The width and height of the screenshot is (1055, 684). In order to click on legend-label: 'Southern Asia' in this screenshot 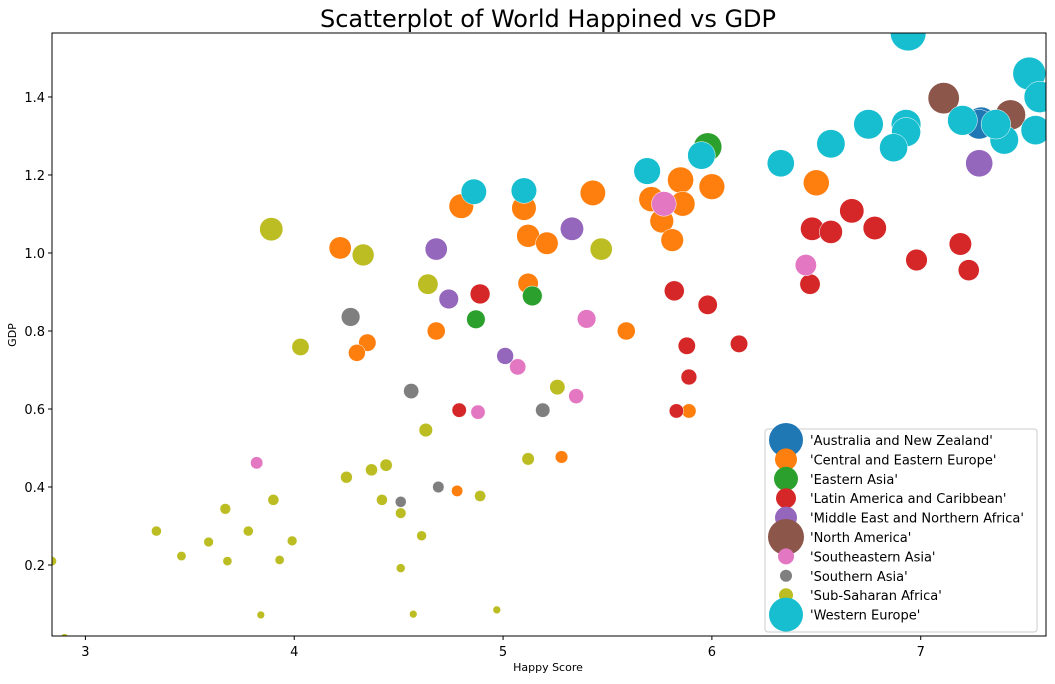, I will do `click(859, 577)`.